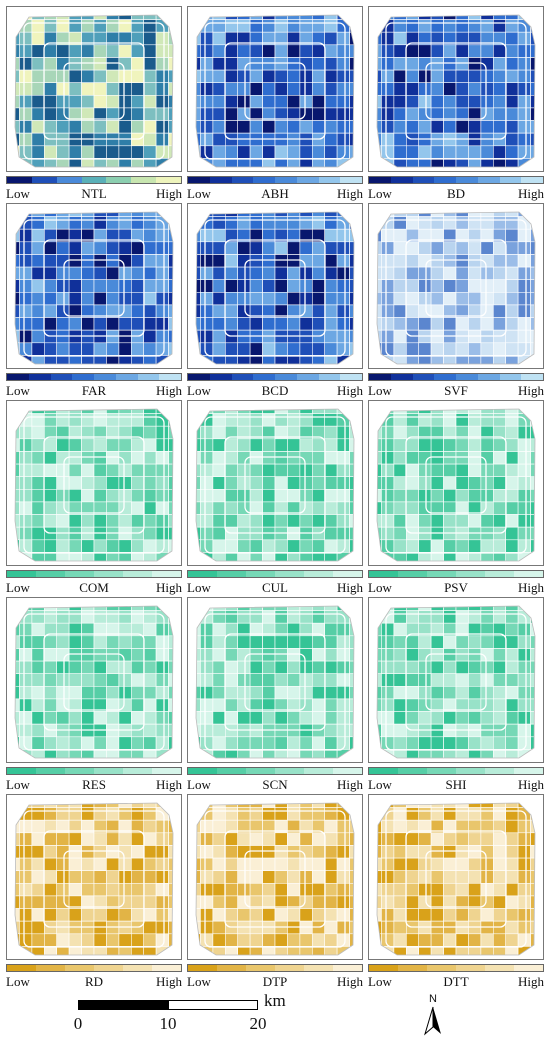 The height and width of the screenshot is (1041, 550). Describe the element at coordinates (94, 193) in the screenshot. I see `map-variable-label: NTL` at that location.